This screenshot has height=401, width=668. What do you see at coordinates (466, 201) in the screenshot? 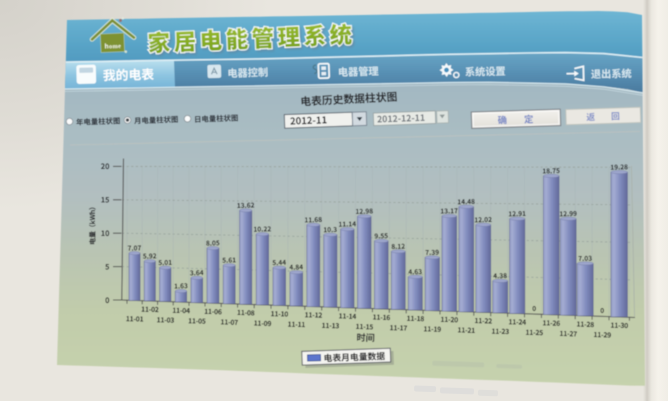
I see `svg-text: 14.48` at bounding box center [466, 201].